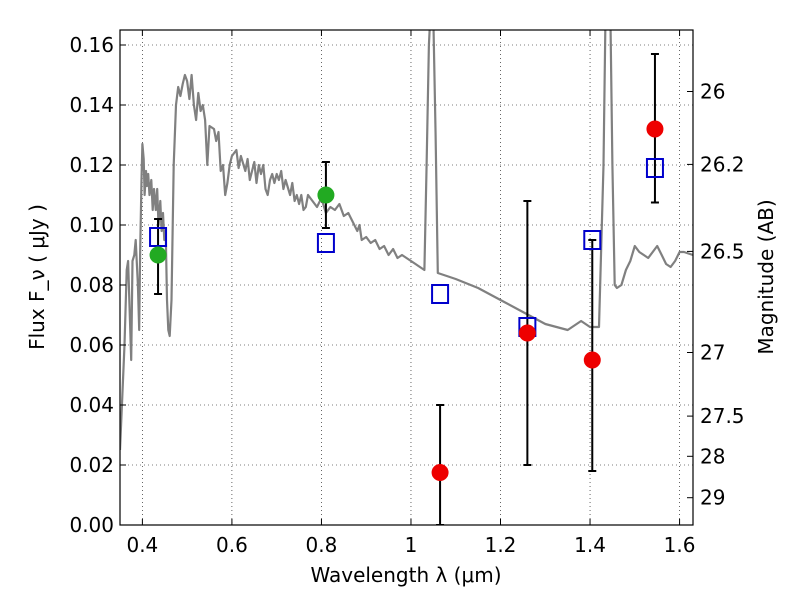  I want to click on y-tick-label: 0.08, so click(91, 285).